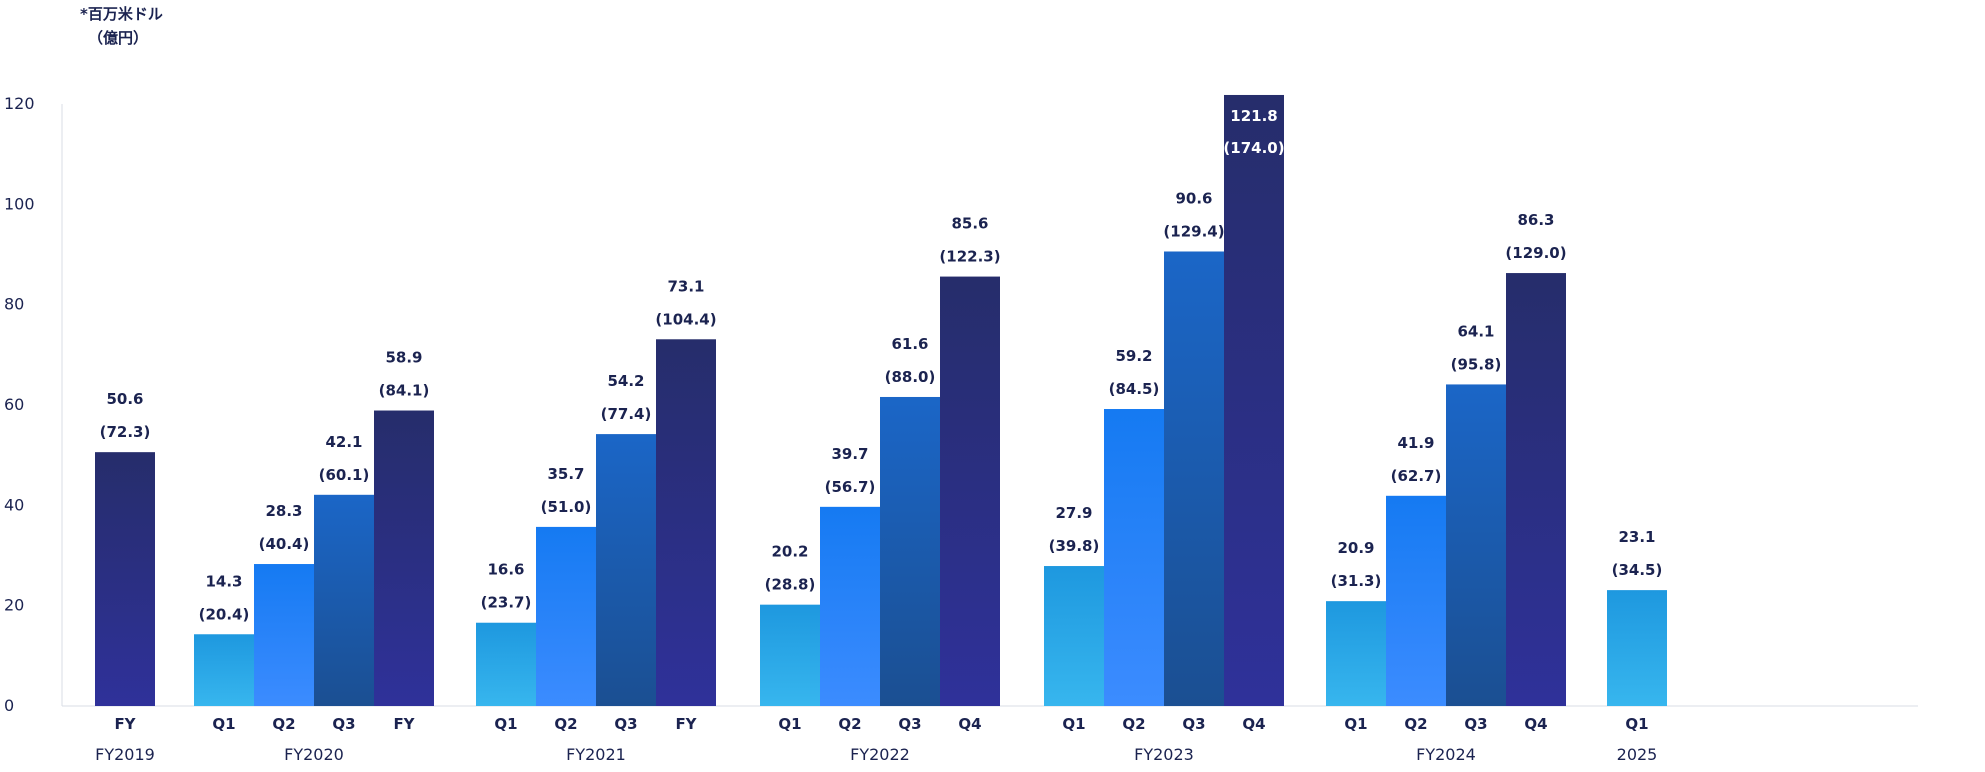 This screenshot has height=772, width=1985. Describe the element at coordinates (969, 257) in the screenshot. I see `bar-value-sub-label: (122.3)` at that location.